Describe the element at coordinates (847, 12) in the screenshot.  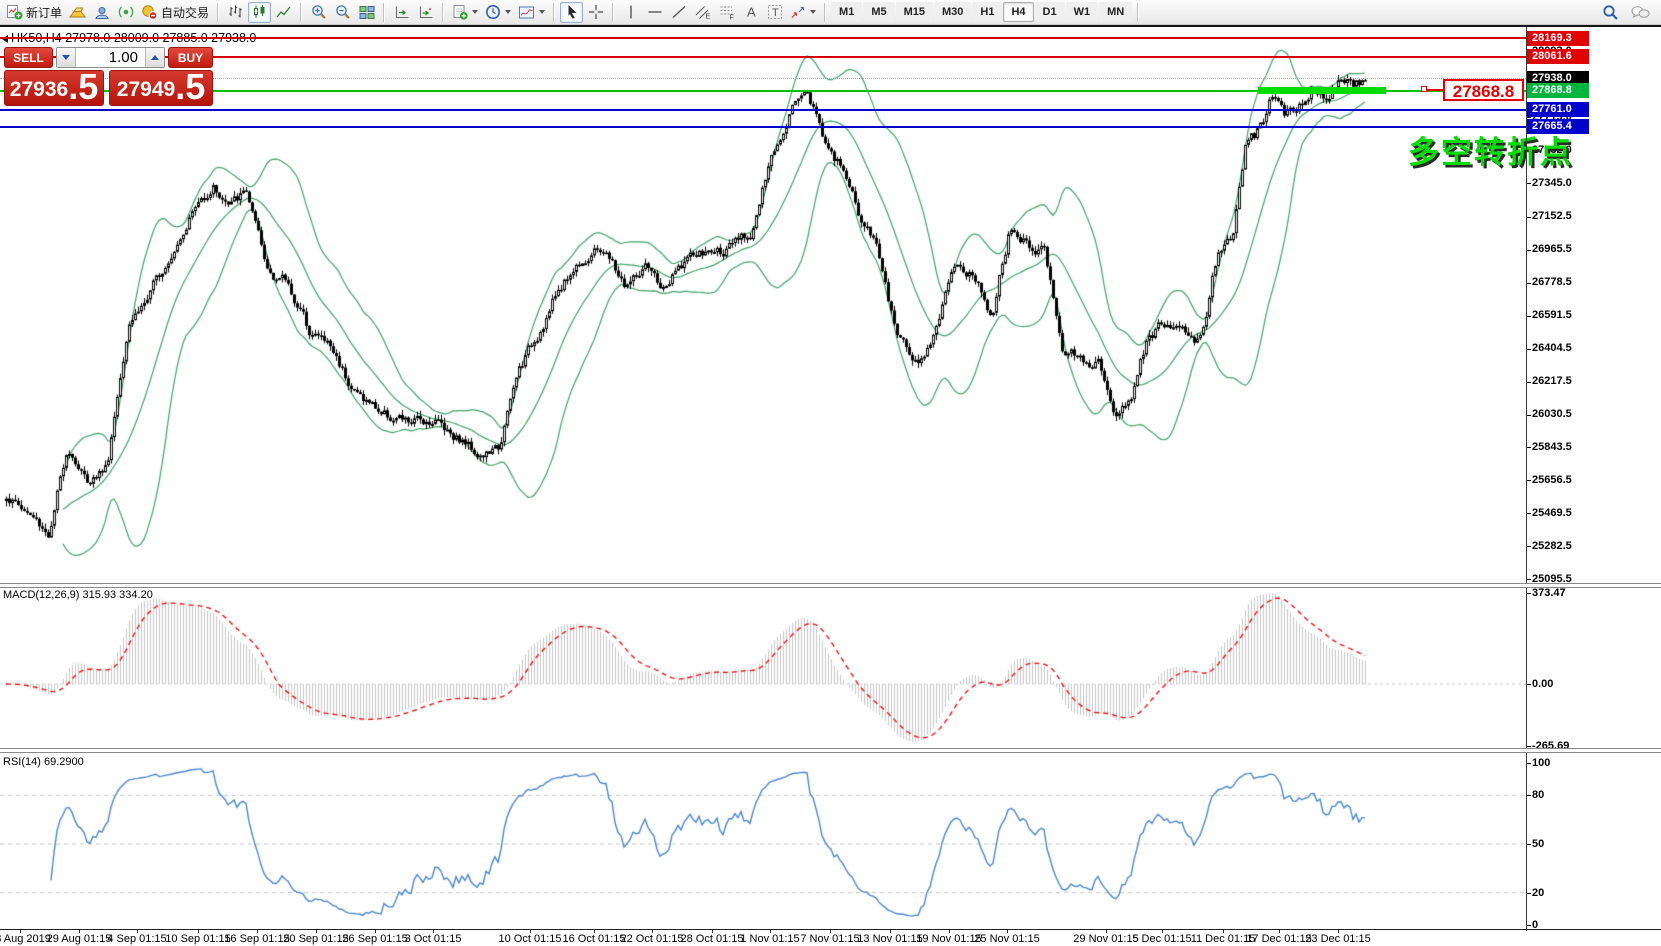
I see `timeframe-m1-button: M1` at that location.